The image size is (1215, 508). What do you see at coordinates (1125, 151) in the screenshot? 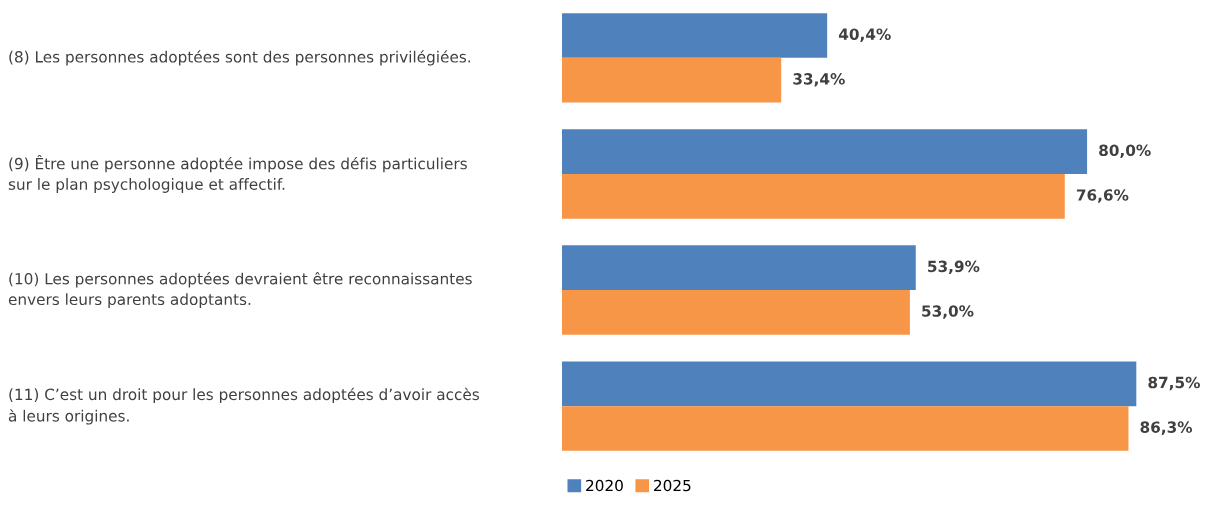
I see `data-label: 80,0%` at bounding box center [1125, 151].